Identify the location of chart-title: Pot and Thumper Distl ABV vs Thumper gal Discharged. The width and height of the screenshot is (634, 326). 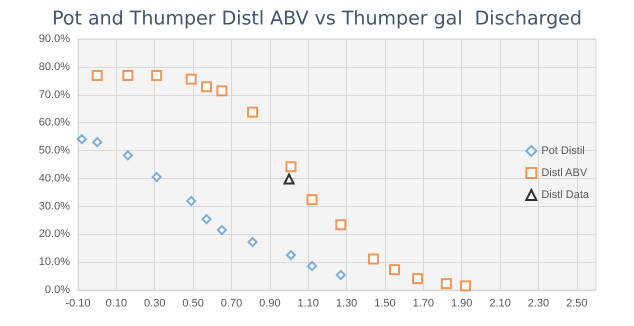
(317, 19).